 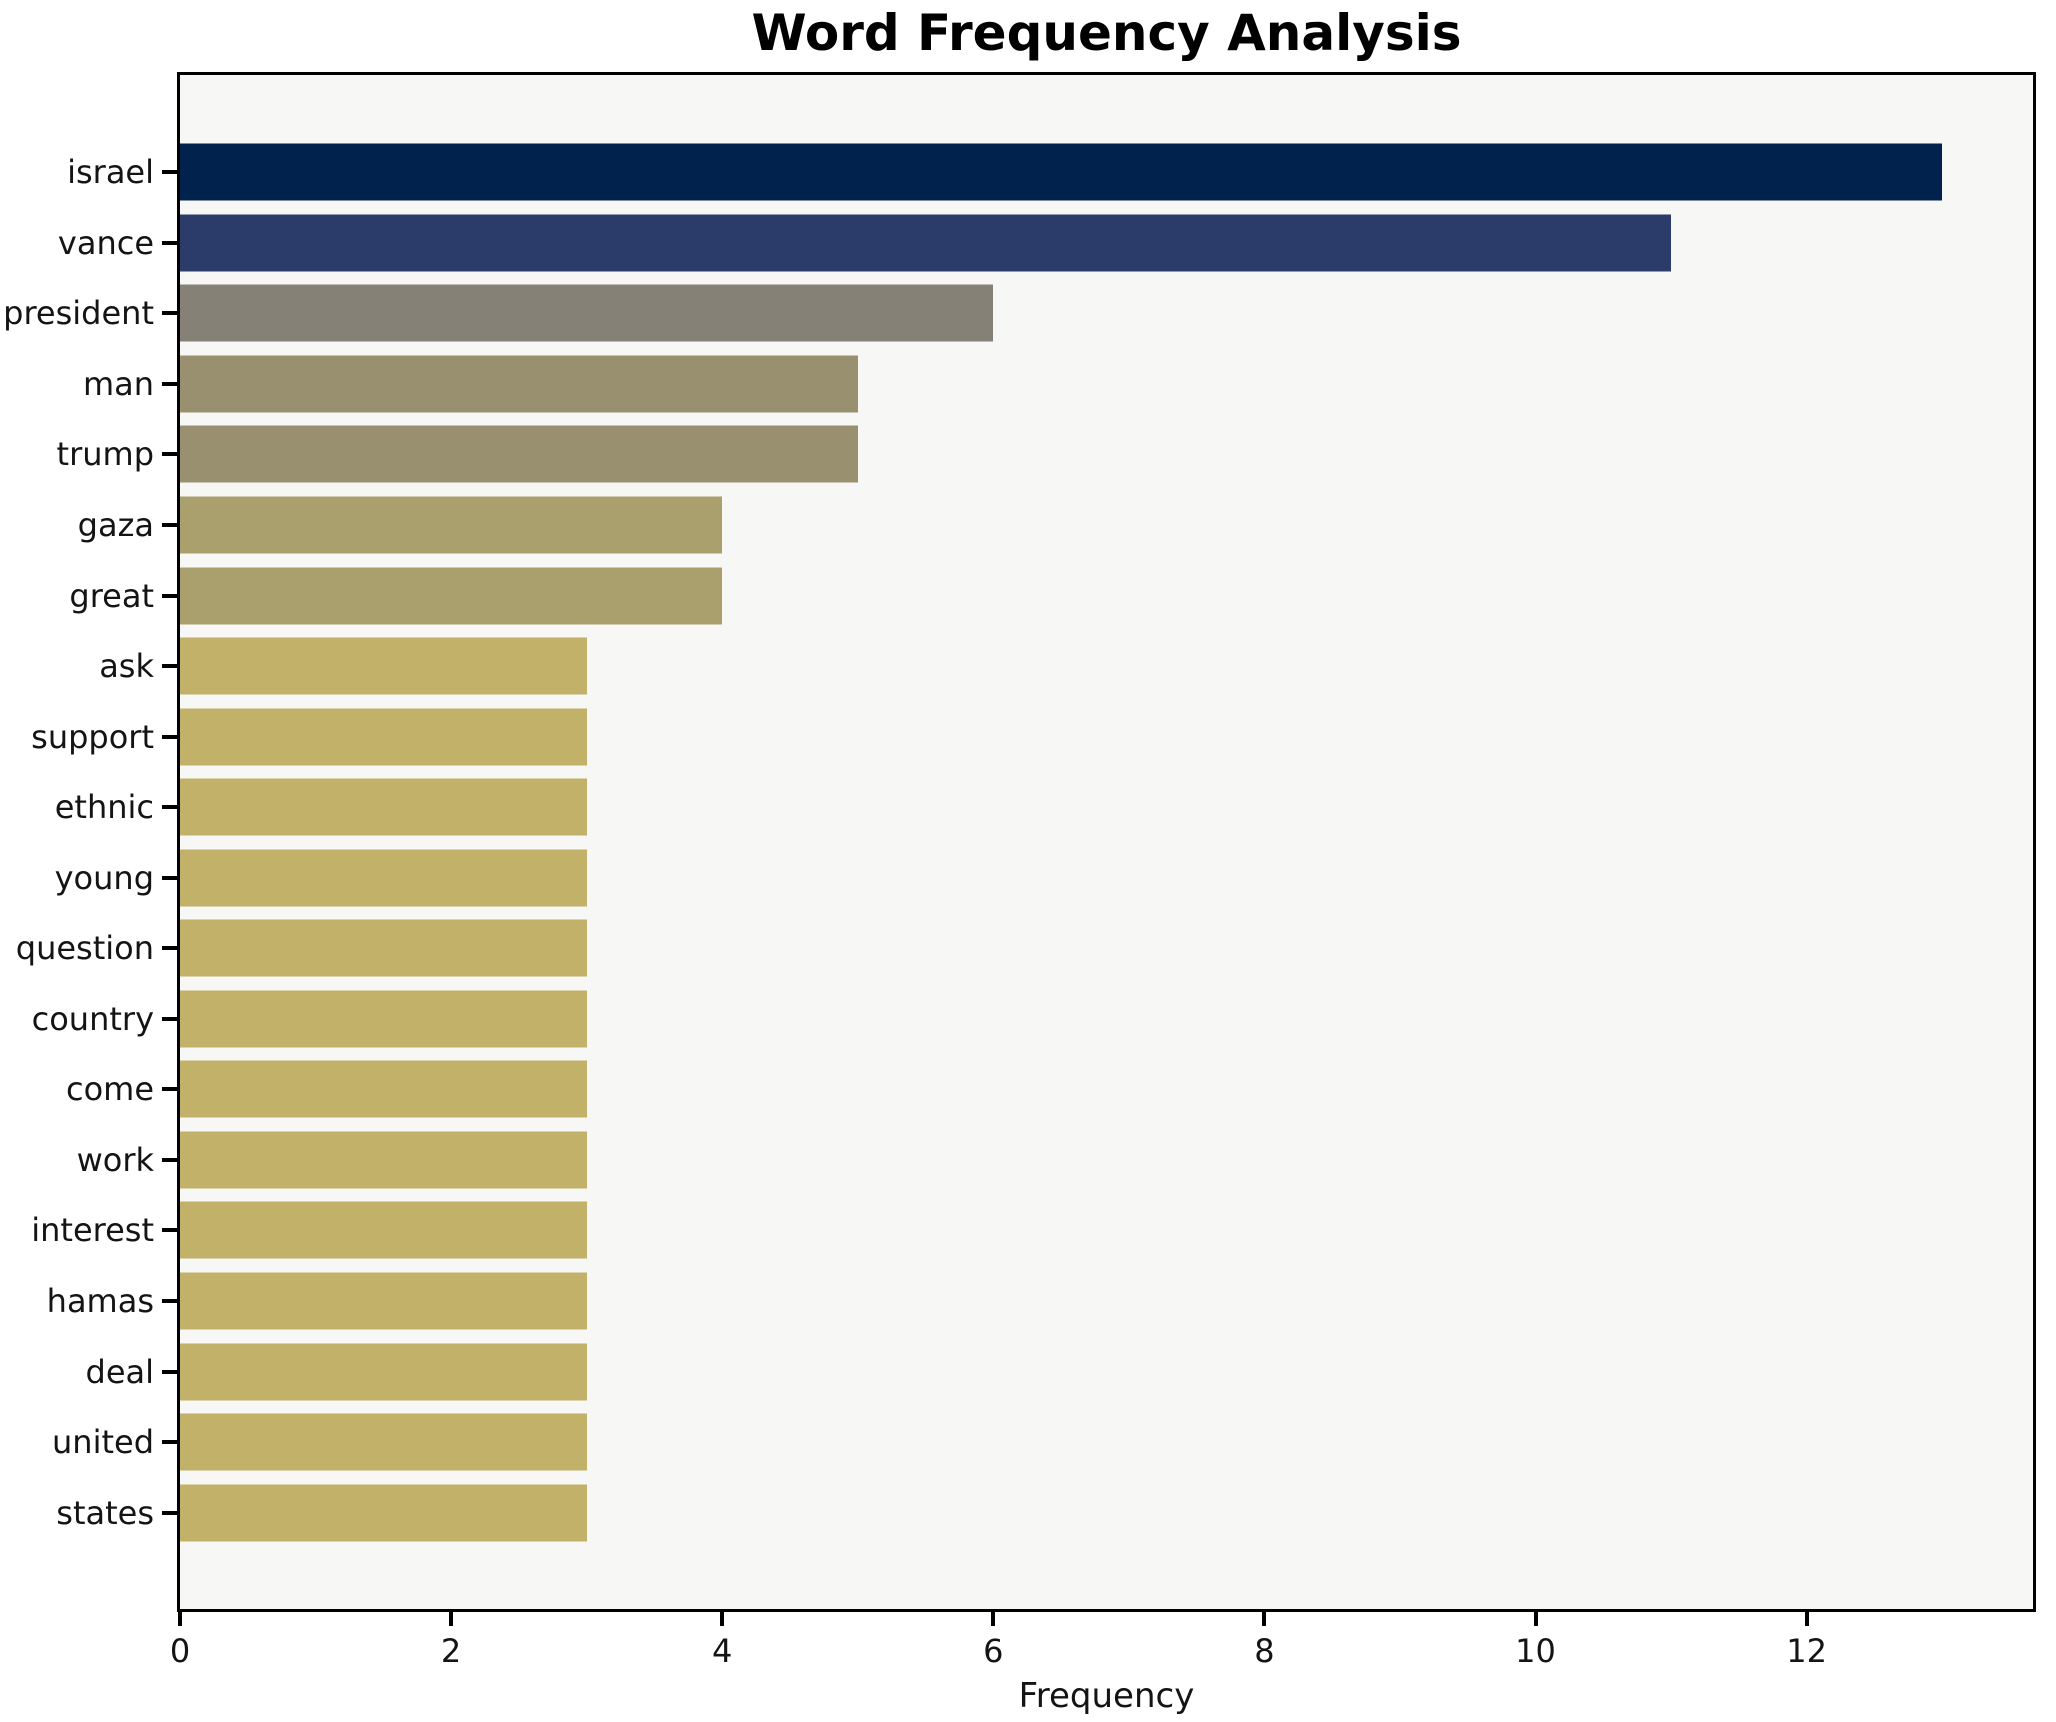 I want to click on bar-row: ethnic, so click(x=1044, y=807).